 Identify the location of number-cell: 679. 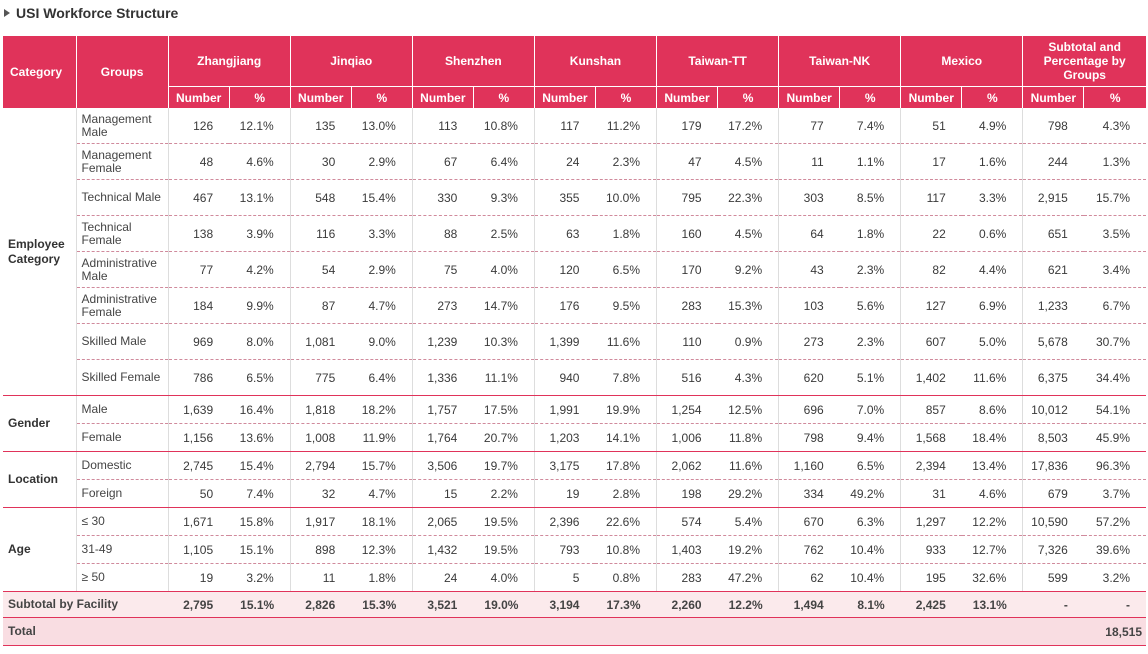
(1053, 493).